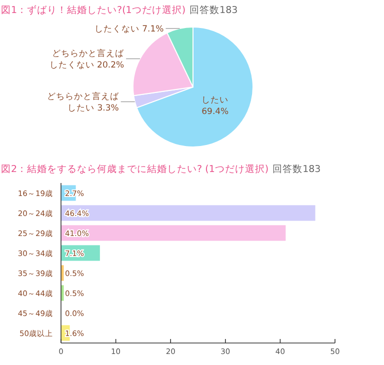 The height and width of the screenshot is (365, 384). Describe the element at coordinates (215, 111) in the screenshot. I see `data-label: 69.4%` at that location.